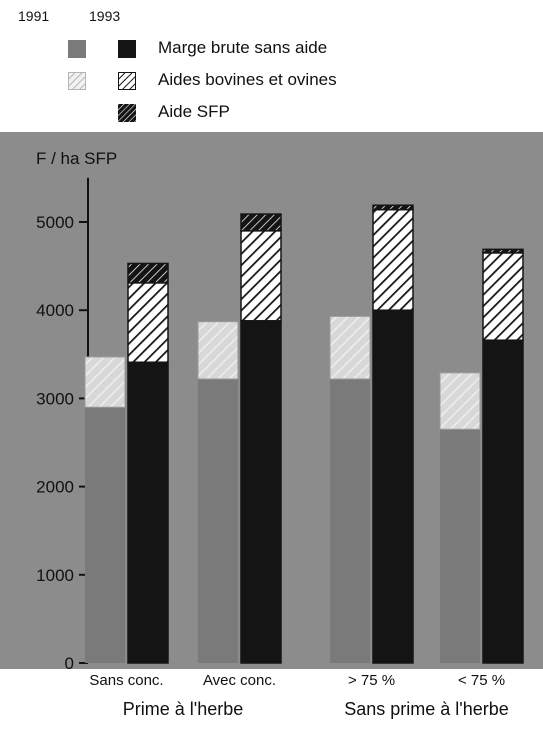  I want to click on legend-year-1991: 1991, so click(34, 16).